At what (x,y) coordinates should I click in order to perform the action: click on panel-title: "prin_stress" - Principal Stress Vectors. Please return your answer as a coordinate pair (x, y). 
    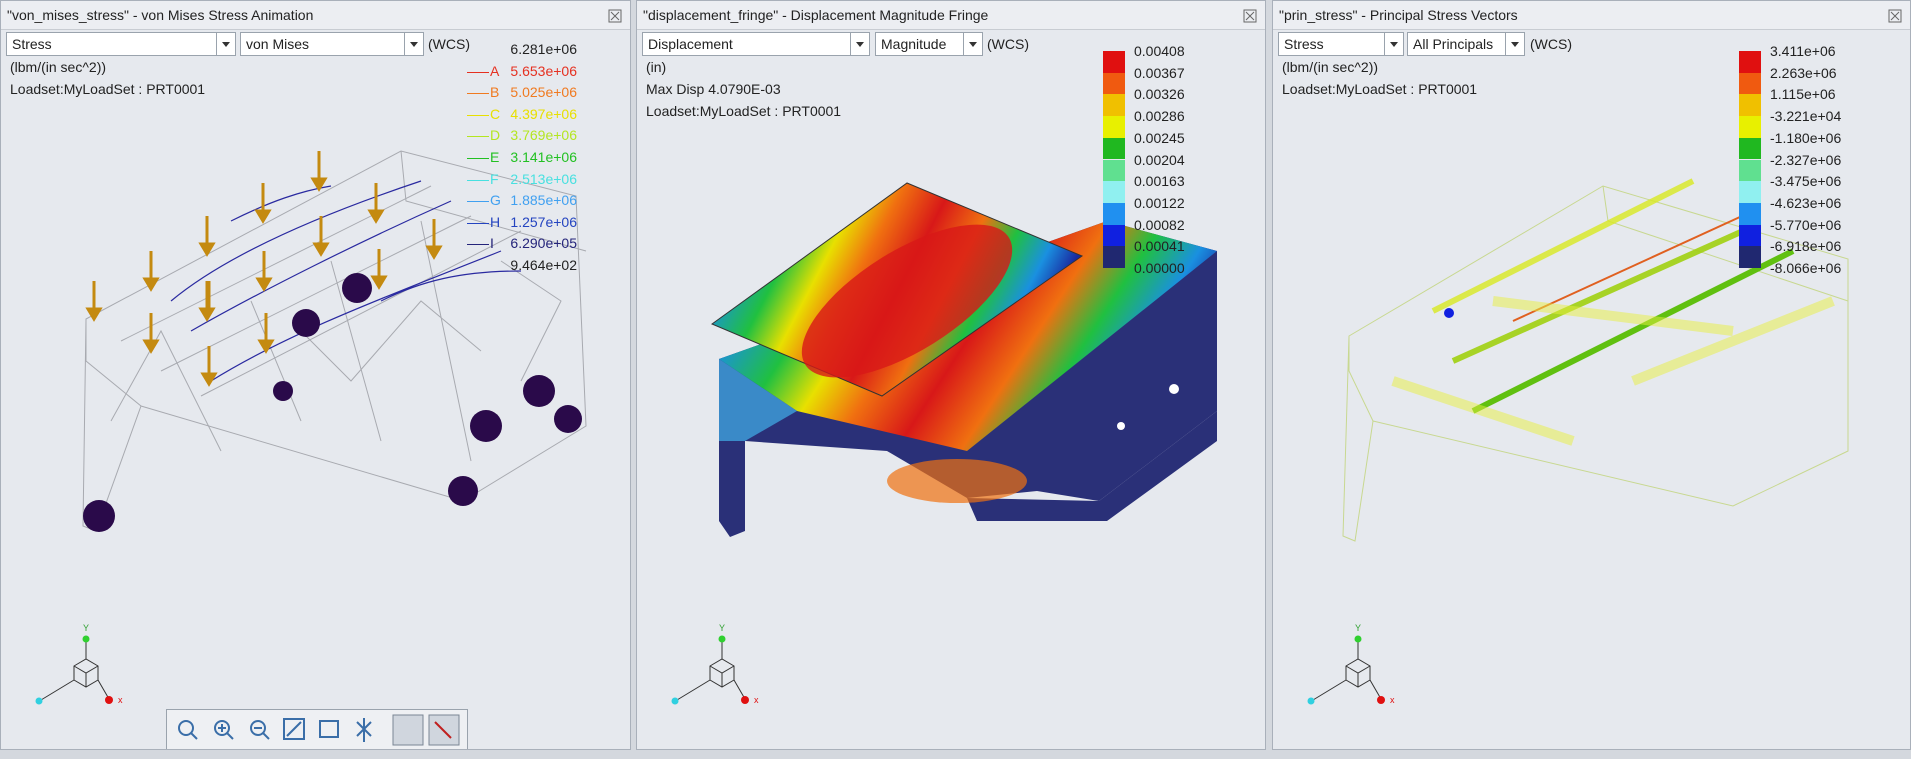
    Looking at the image, I should click on (1398, 15).